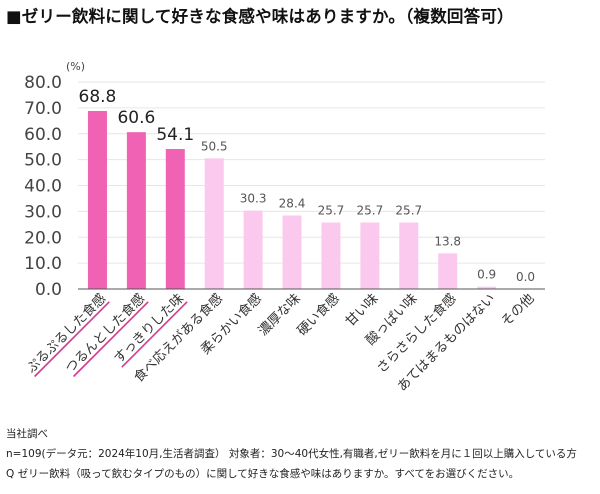 This screenshot has width=600, height=494. Describe the element at coordinates (48, 290) in the screenshot. I see `y-tick-label: 0.0` at that location.